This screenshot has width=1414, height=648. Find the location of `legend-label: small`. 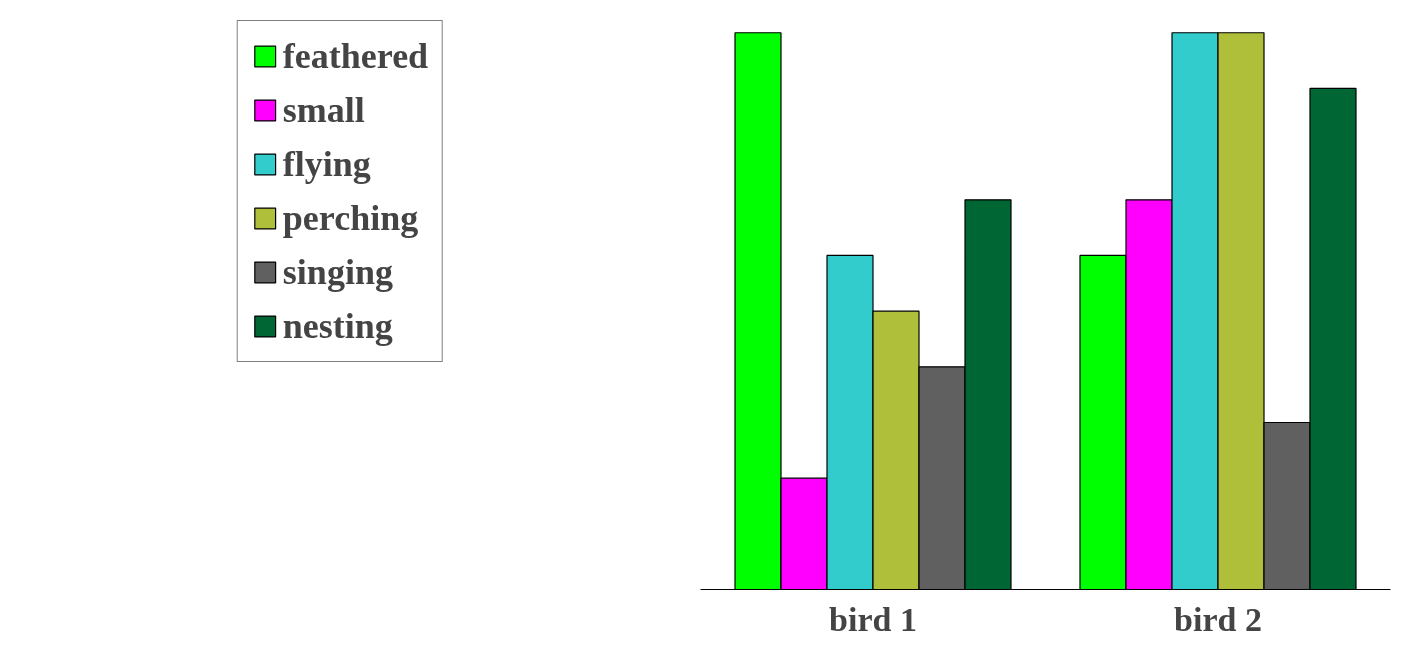

legend-label: small is located at coordinates (323, 110).